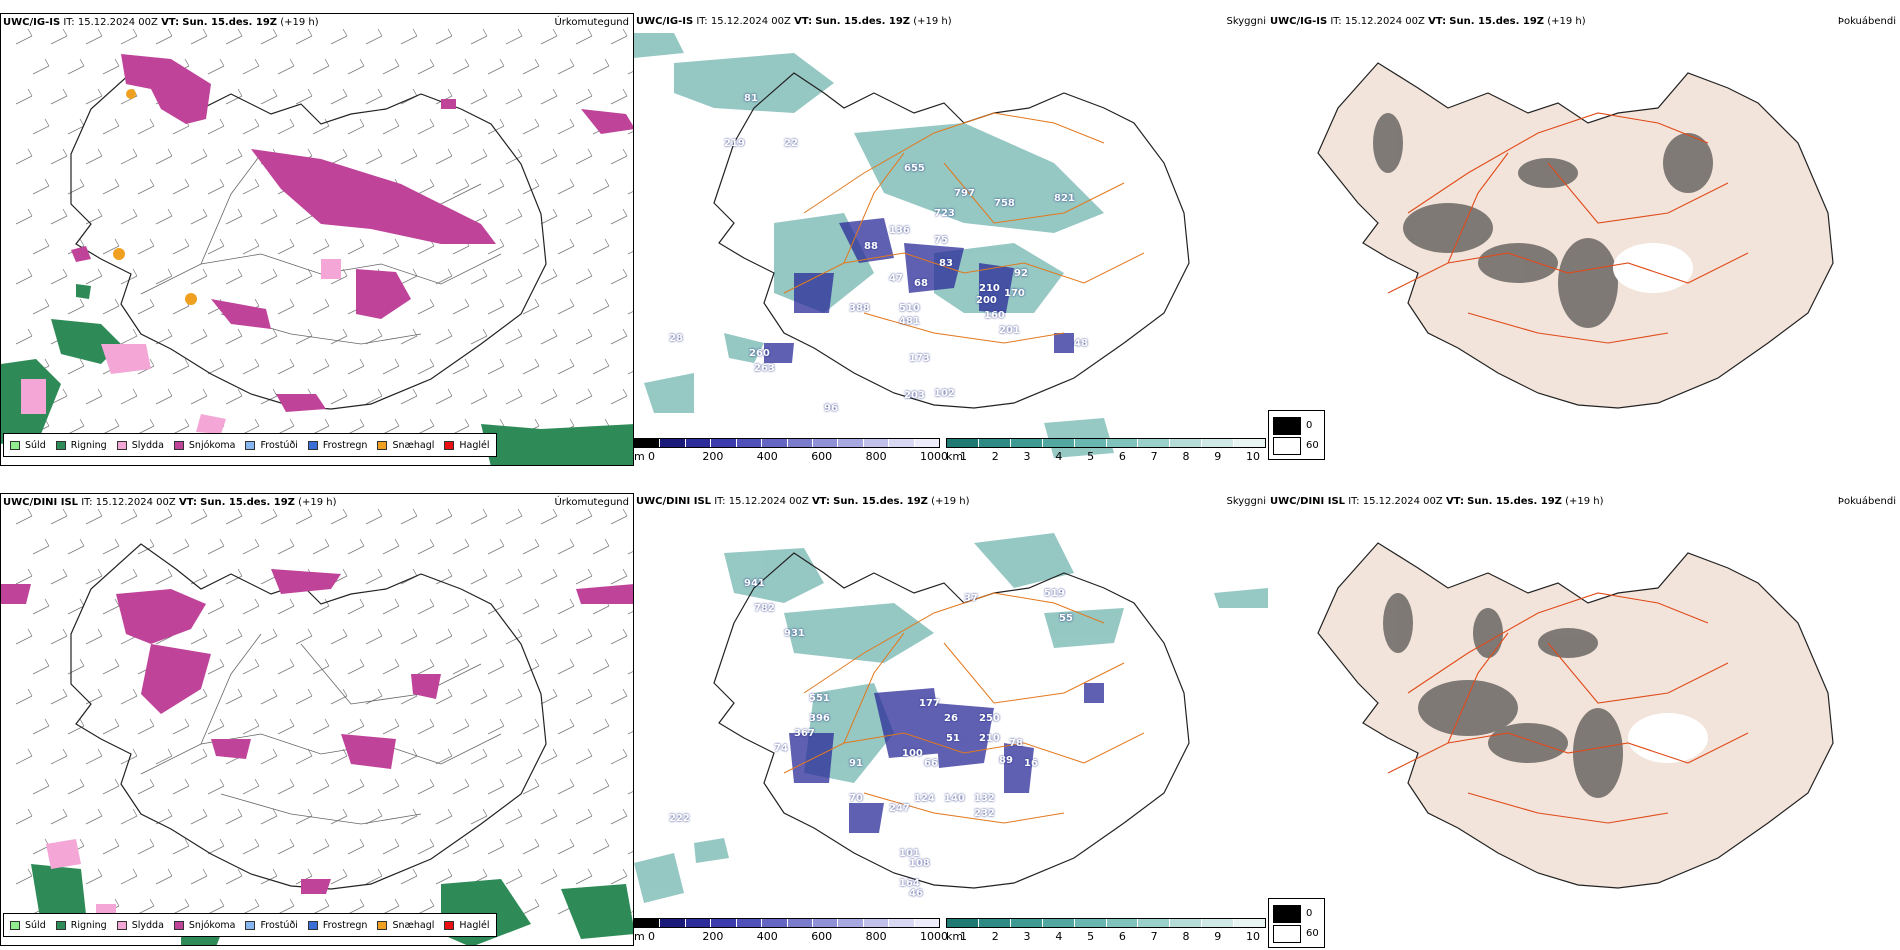  What do you see at coordinates (1253, 936) in the screenshot?
I see `colorbar-tick: 10` at bounding box center [1253, 936].